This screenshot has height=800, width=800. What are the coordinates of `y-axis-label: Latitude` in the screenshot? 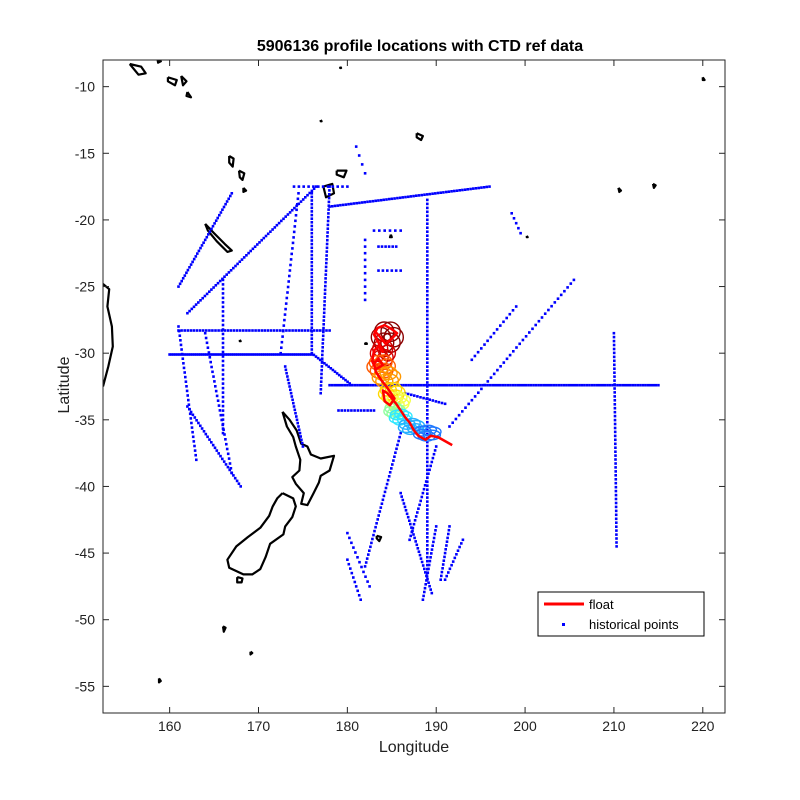 It's located at (64, 384).